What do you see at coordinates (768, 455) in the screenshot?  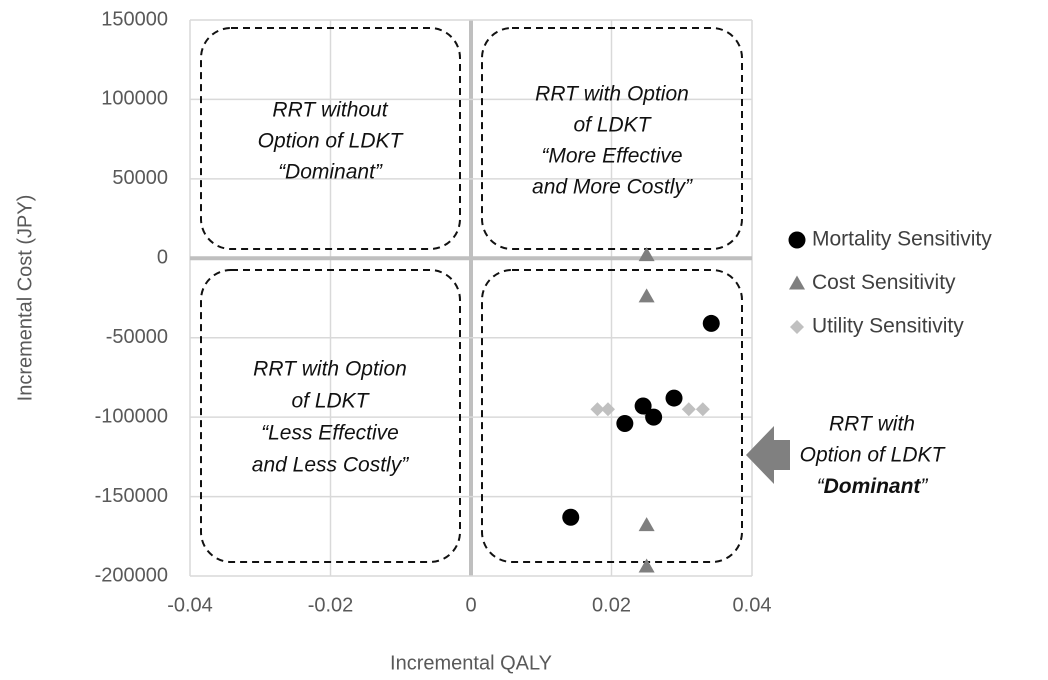 I see `arrow` at bounding box center [768, 455].